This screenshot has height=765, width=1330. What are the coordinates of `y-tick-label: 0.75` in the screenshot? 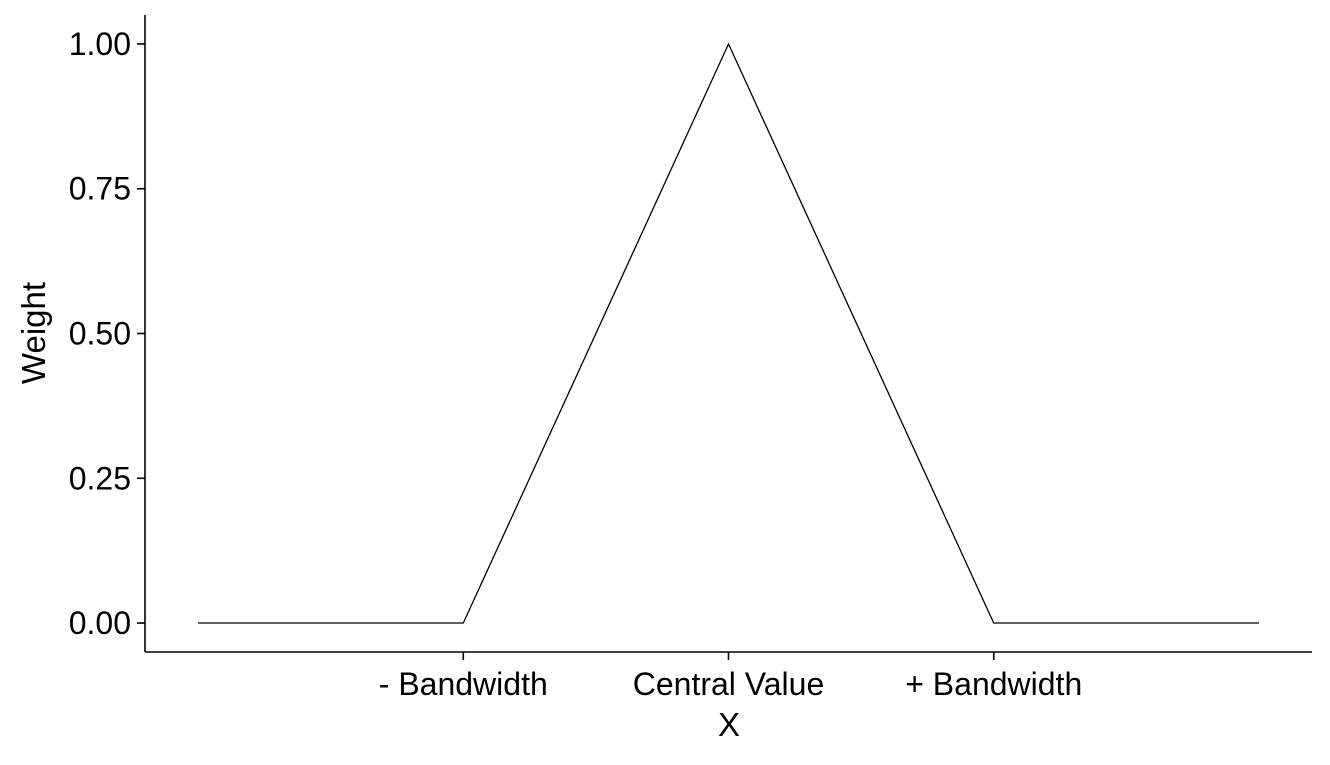 It's located at (100, 189).